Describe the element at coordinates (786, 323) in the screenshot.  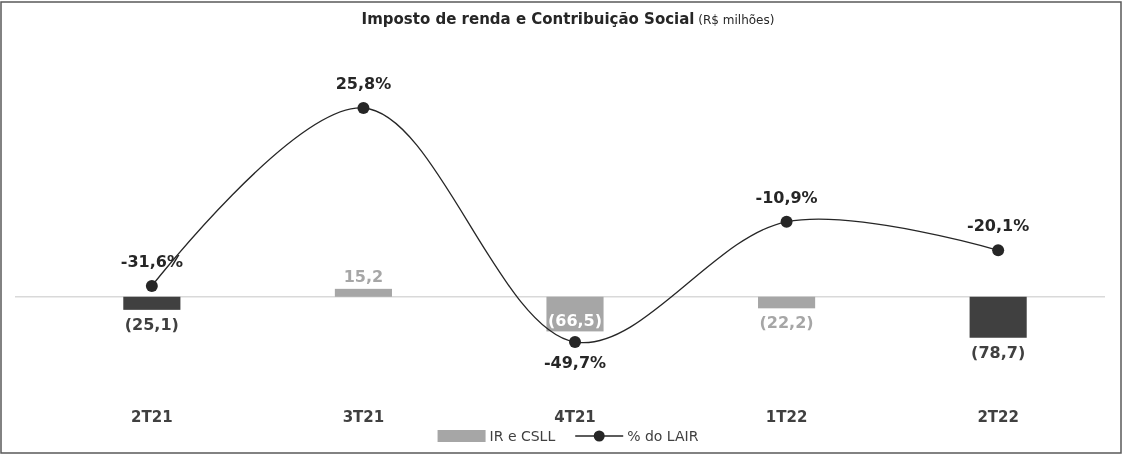
I see `data-label: (22,2)` at that location.